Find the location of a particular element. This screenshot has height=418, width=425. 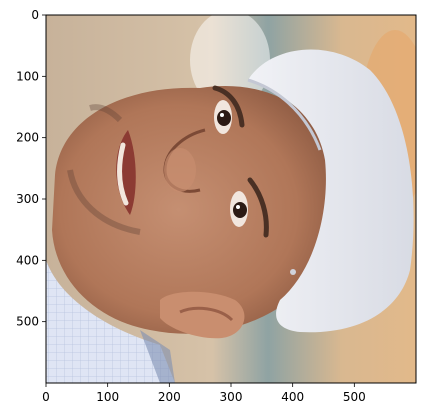

y-tick-label: 100 is located at coordinates (27, 76).